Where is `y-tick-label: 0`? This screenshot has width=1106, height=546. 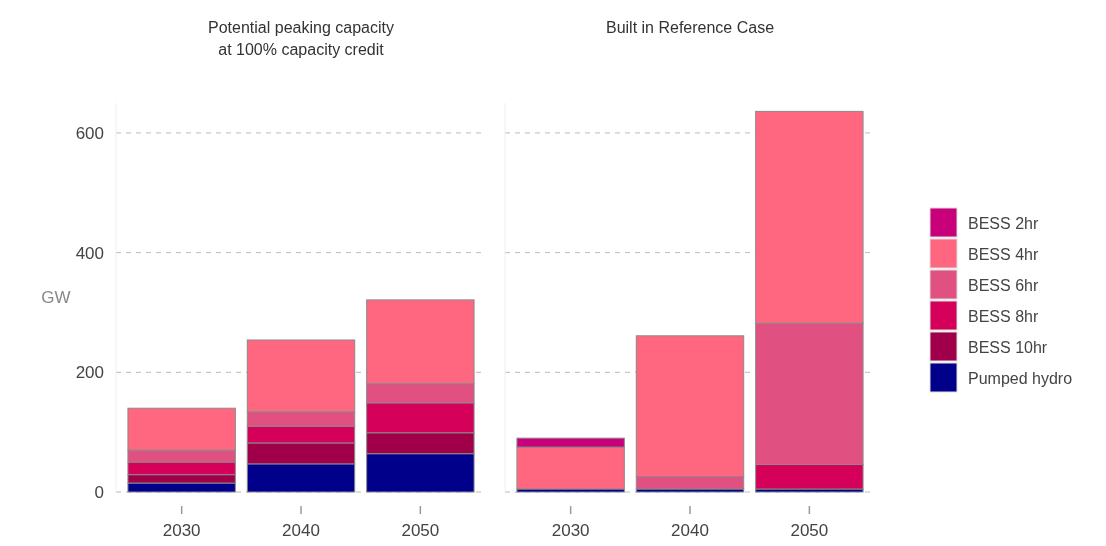
y-tick-label: 0 is located at coordinates (99, 492).